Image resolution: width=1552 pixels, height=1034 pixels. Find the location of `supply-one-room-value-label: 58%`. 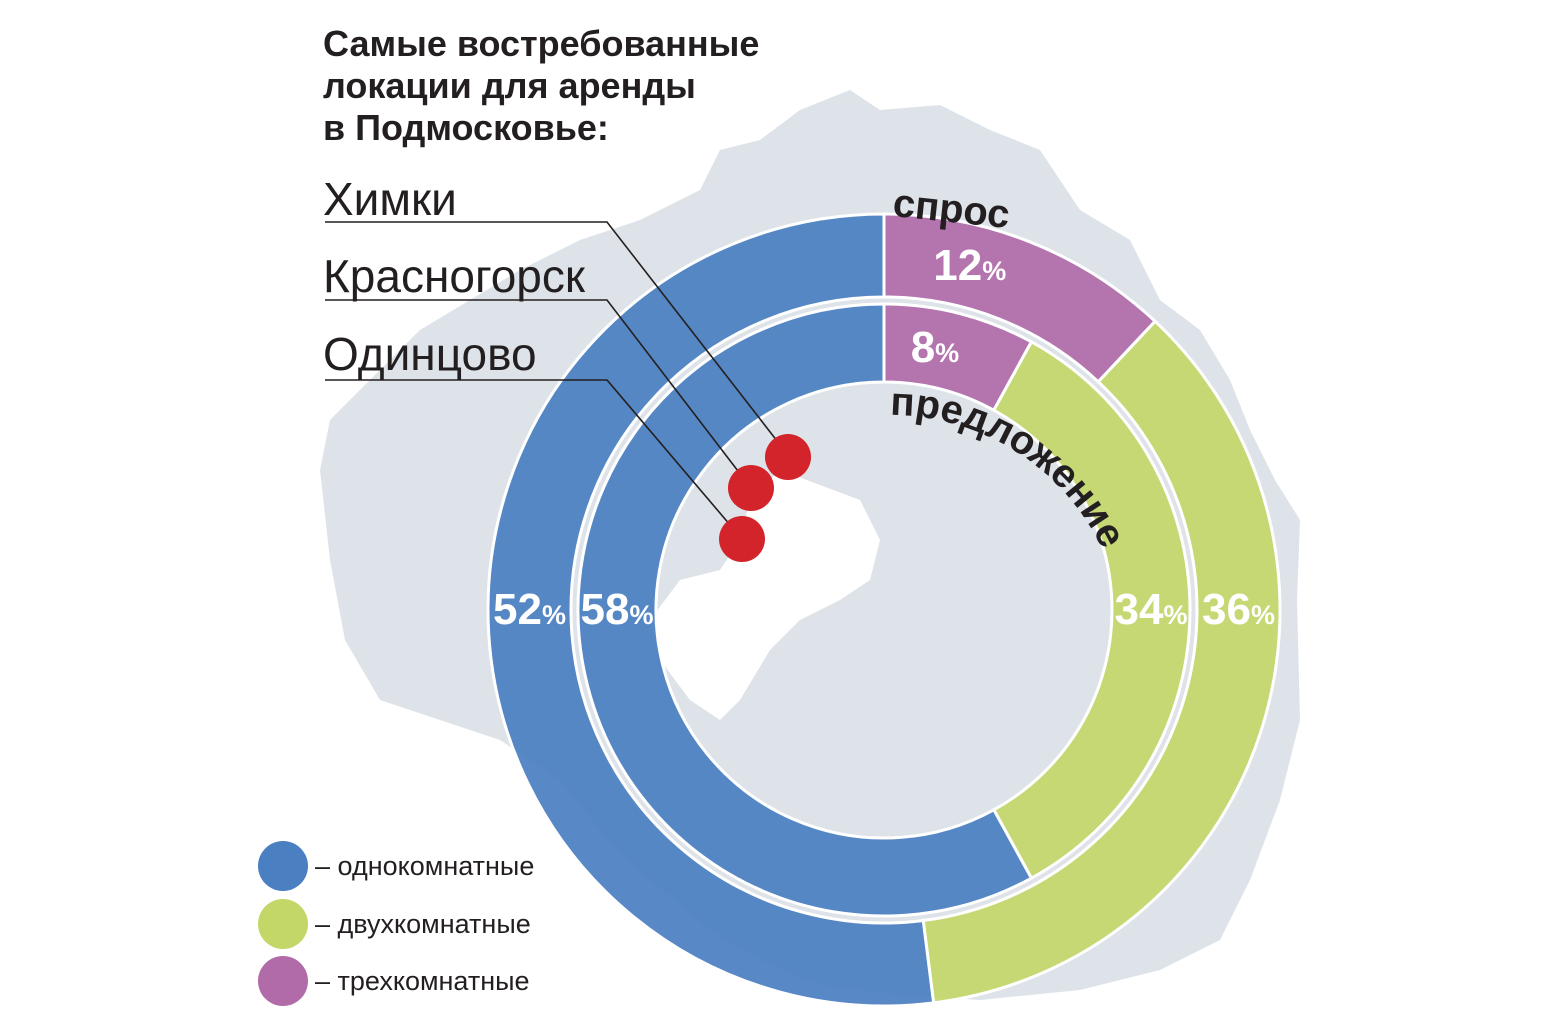

supply-one-room-value-label: 58% is located at coordinates (617, 609).